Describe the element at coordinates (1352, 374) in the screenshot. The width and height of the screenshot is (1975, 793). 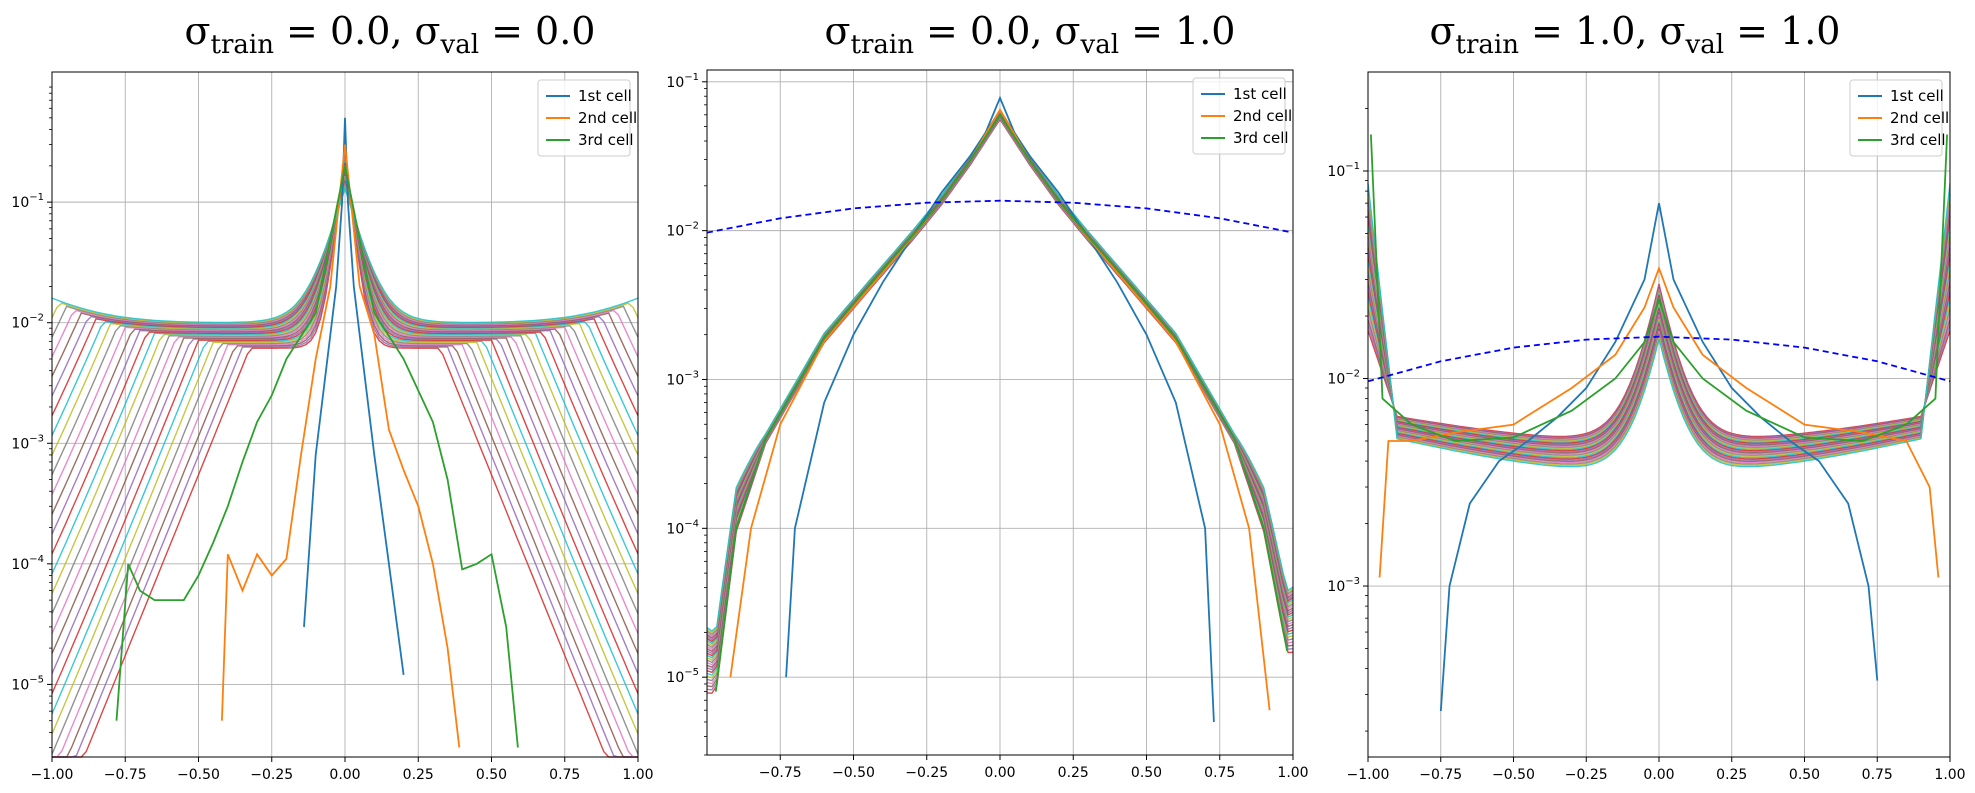
I see `y-tick-exponent: −2` at that location.